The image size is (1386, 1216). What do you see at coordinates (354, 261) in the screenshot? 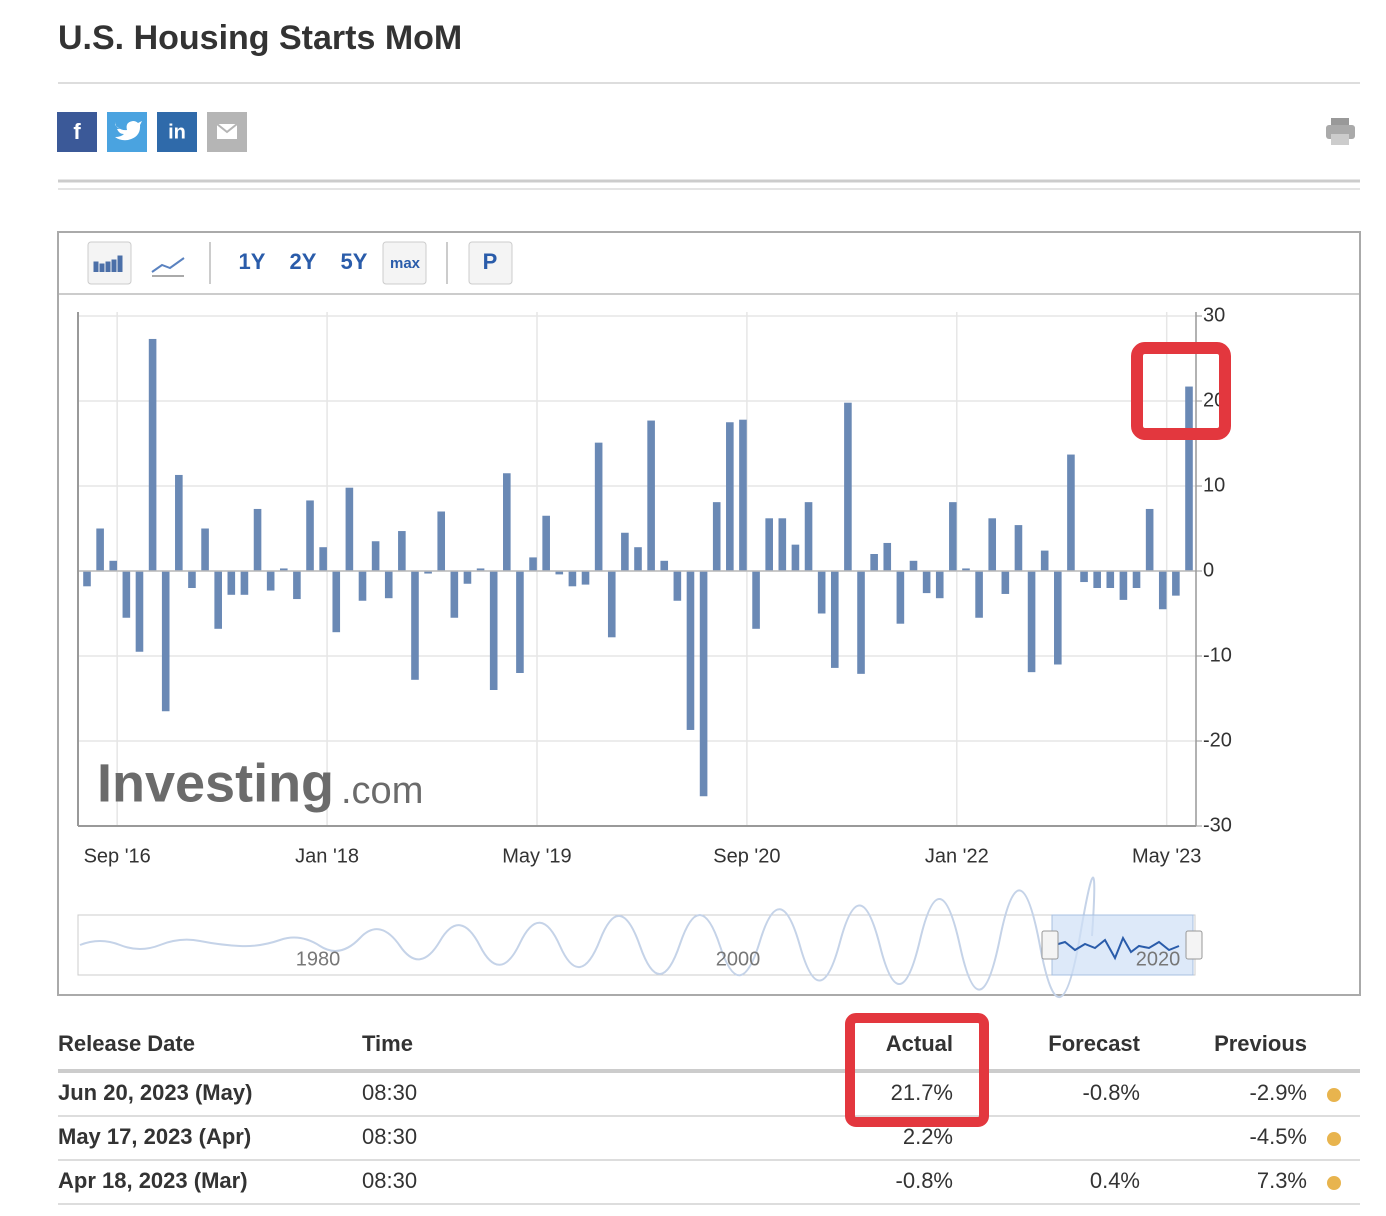
I see `range-button: 5Y` at bounding box center [354, 261].